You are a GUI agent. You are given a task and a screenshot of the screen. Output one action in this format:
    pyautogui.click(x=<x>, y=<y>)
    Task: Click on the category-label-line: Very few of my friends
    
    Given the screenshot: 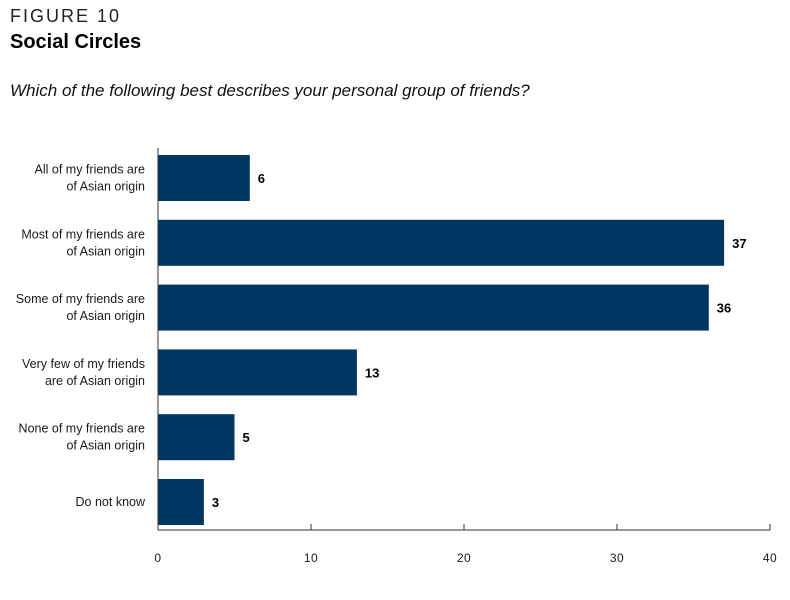 What is the action you would take?
    pyautogui.click(x=83, y=364)
    